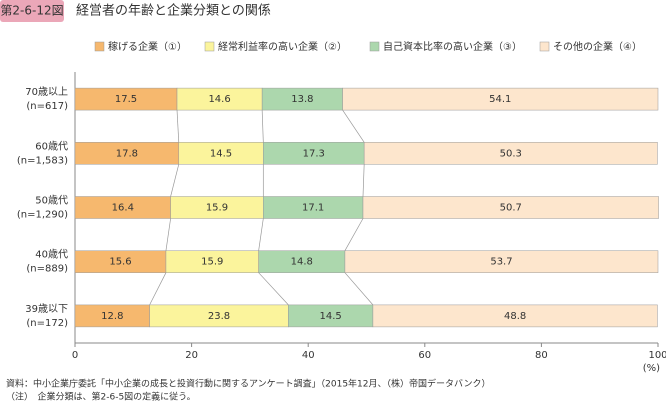 This screenshot has width=666, height=403. Describe the element at coordinates (126, 99) in the screenshot. I see `value-label: 17.5` at that location.